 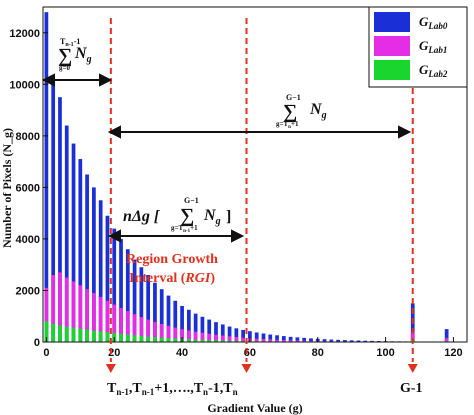 What do you see at coordinates (24, 85) in the screenshot?
I see `y-tick-label: 10000` at bounding box center [24, 85].